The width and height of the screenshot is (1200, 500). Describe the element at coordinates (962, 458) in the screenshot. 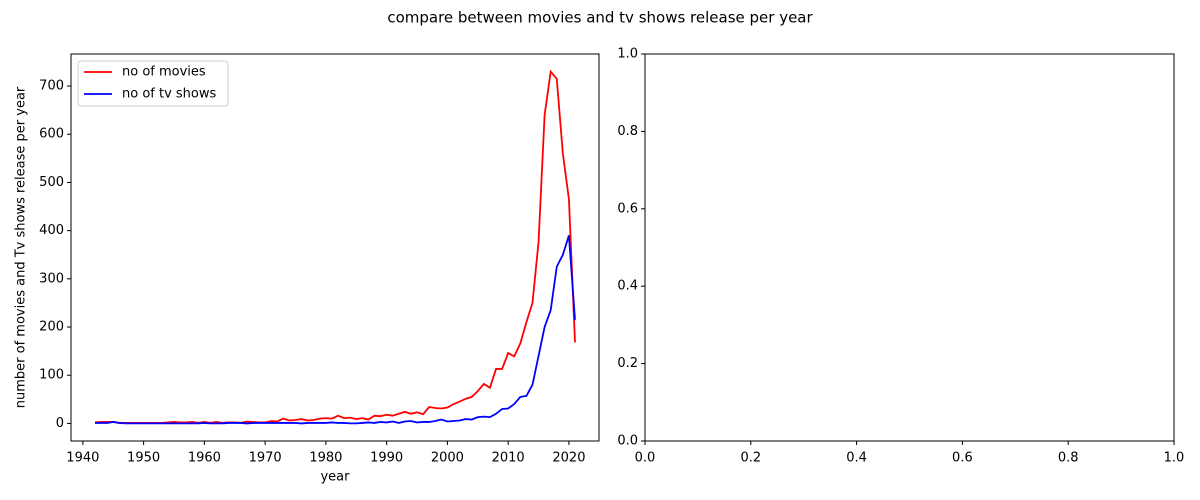

I see `x-tick-label: 0.6` at that location.